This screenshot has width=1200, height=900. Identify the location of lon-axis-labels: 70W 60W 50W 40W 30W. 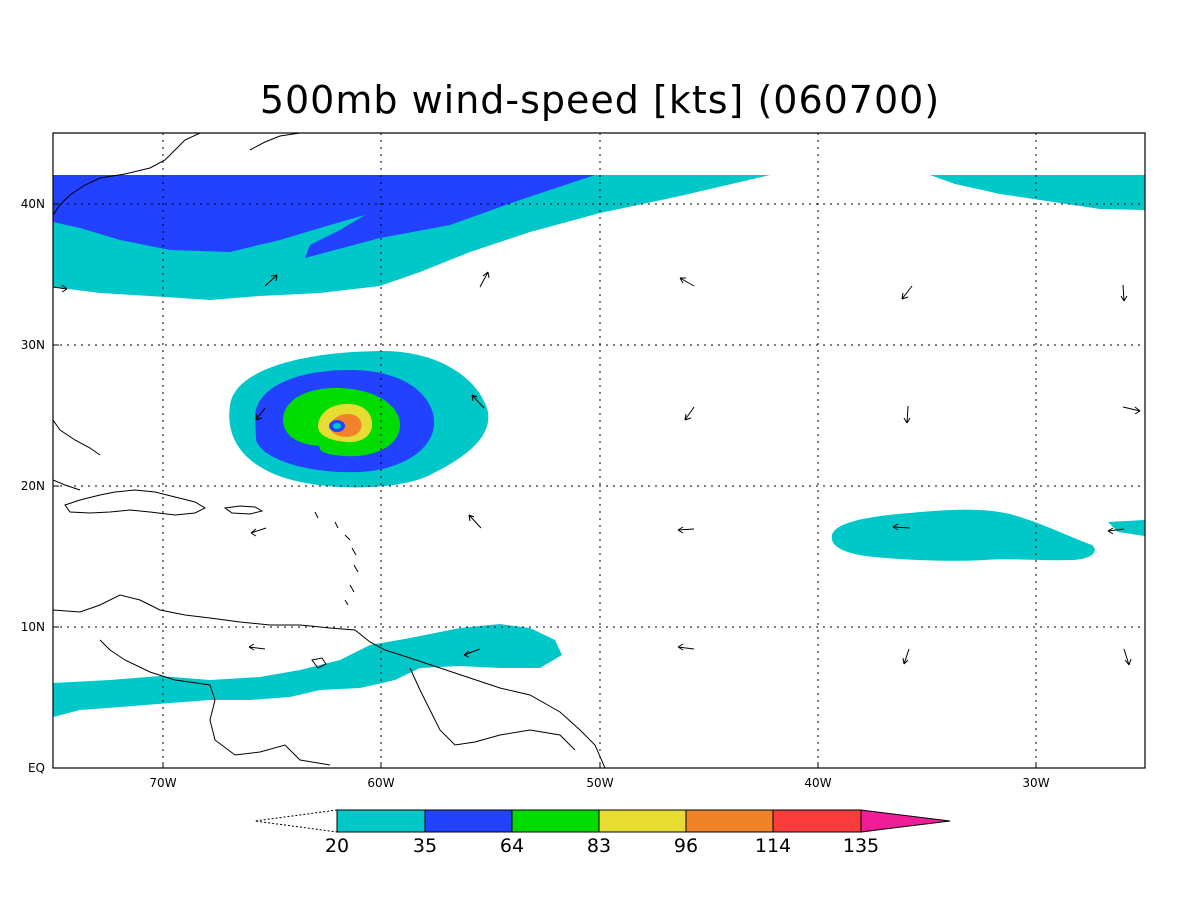
(599, 783).